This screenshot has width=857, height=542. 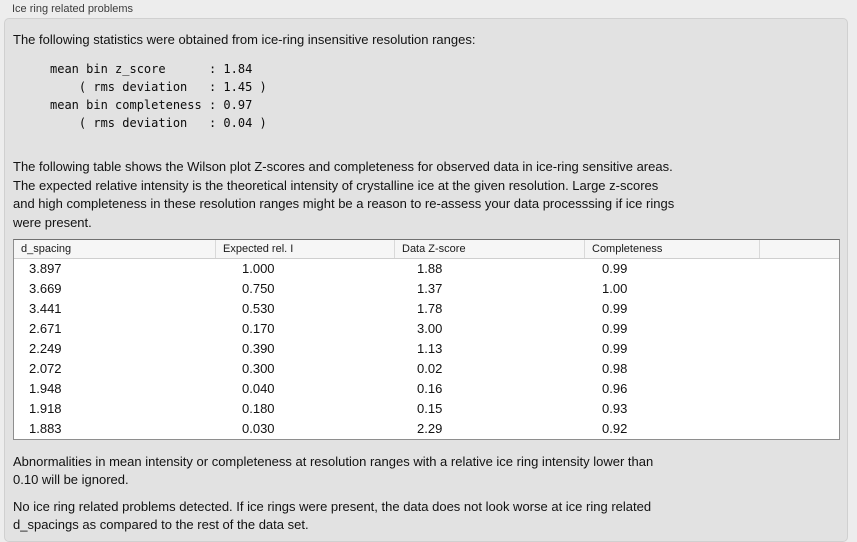 What do you see at coordinates (430, 368) in the screenshot?
I see `table-cell: 0.02` at bounding box center [430, 368].